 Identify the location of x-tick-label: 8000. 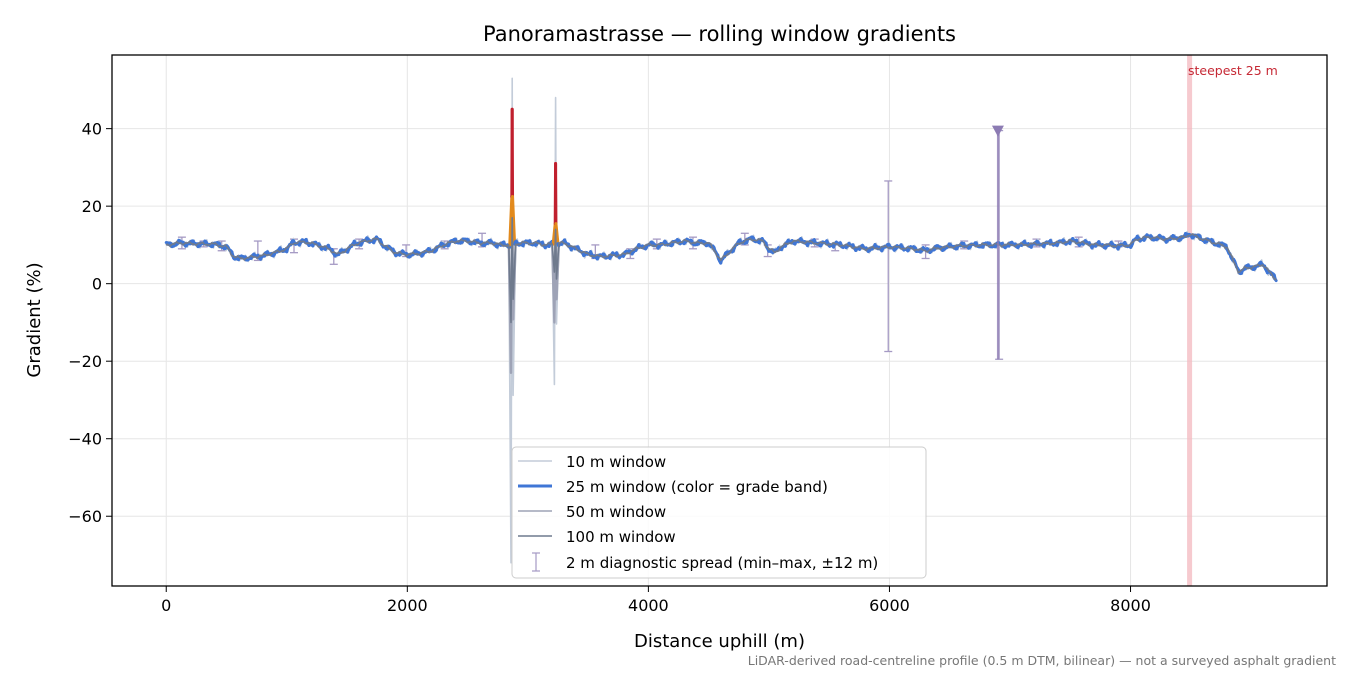
(1130, 605).